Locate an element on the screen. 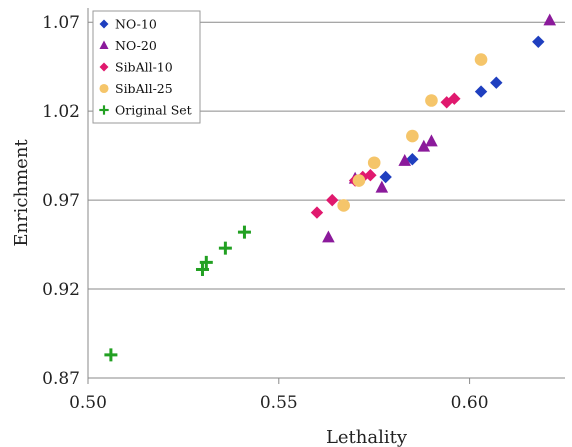 The image size is (572, 447). y-tick-label: 1.02 is located at coordinates (61, 112).